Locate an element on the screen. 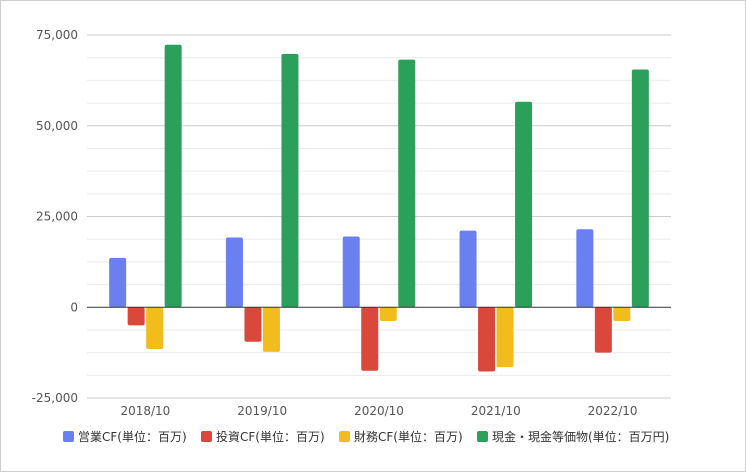 Image resolution: width=746 pixels, height=475 pixels. legend-item: 営業CF(単位：百万) is located at coordinates (125, 436).